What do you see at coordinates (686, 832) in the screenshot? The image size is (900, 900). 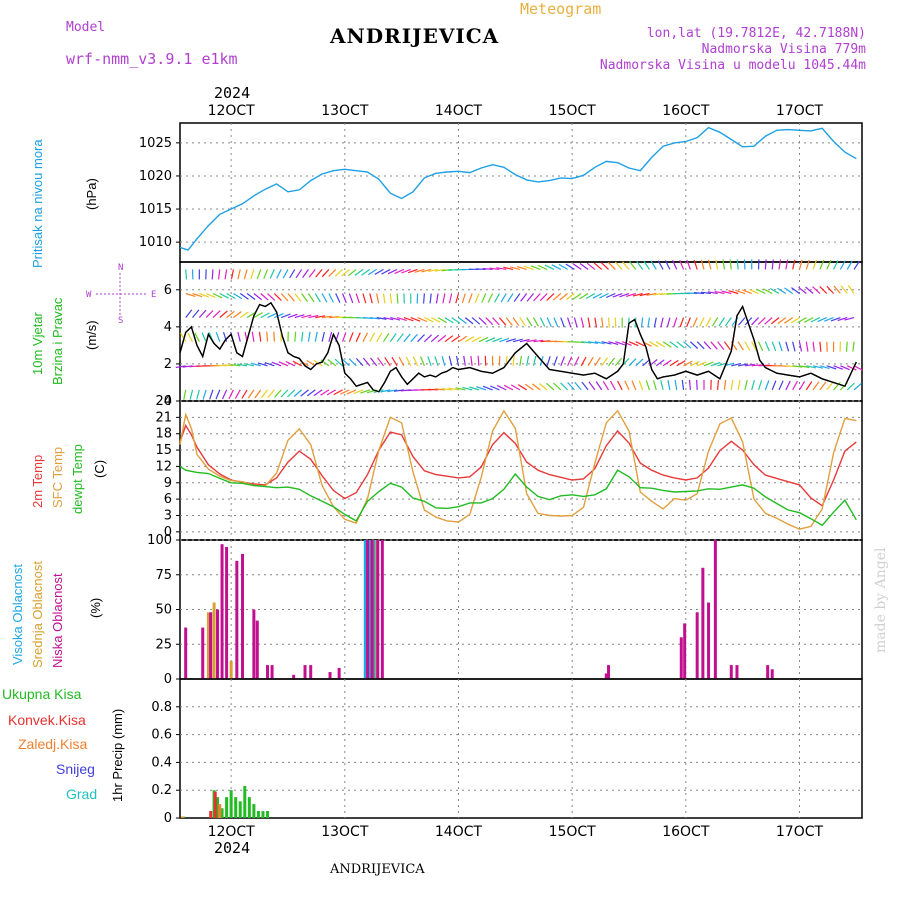 I see `x-tick-label-bottom: 16OCT` at bounding box center [686, 832].